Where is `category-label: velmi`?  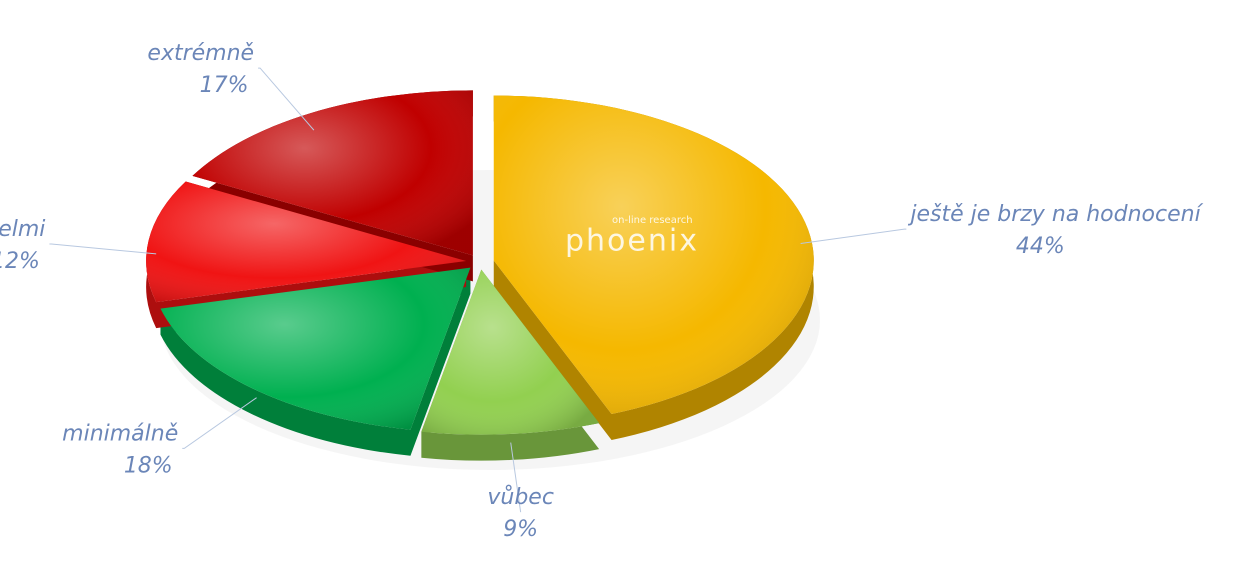 category-label: velmi is located at coordinates (22, 229).